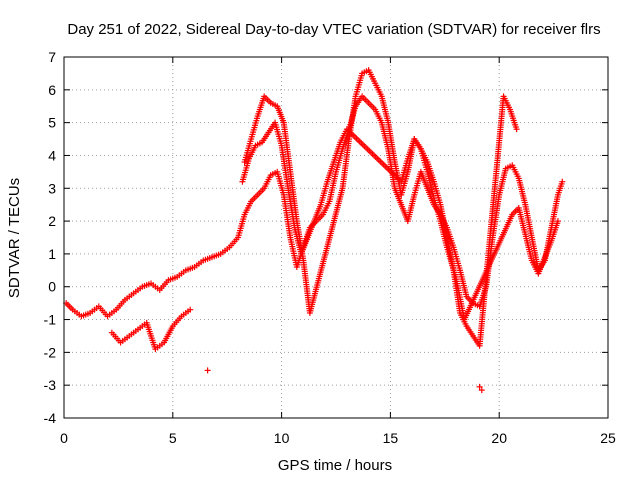 Image resolution: width=640 pixels, height=480 pixels. I want to click on y-tick-label: 4, so click(52, 155).